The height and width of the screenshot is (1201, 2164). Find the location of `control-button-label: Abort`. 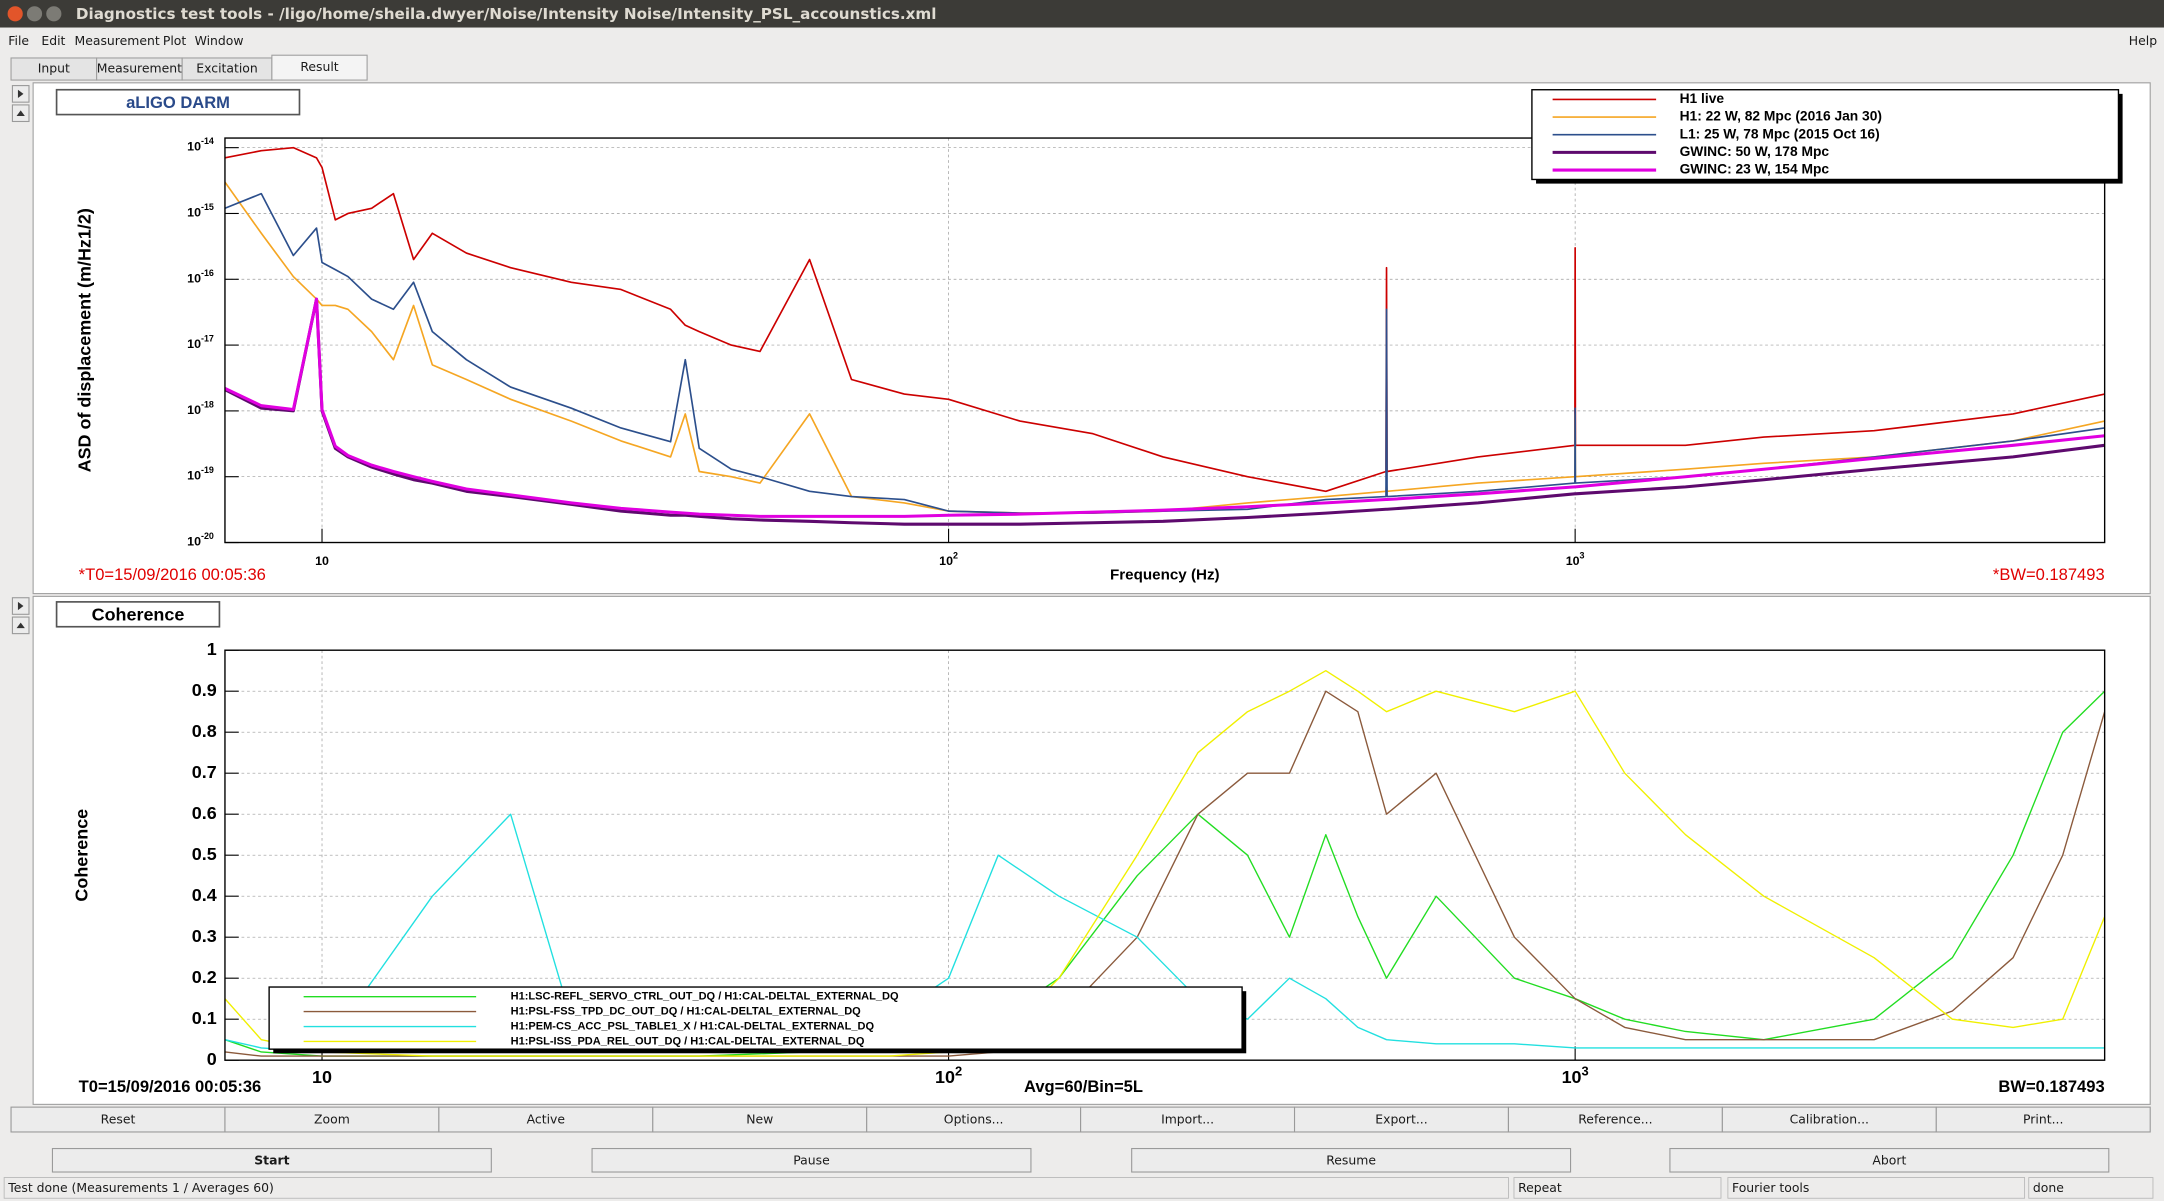

control-button-label: Abort is located at coordinates (1889, 1159).